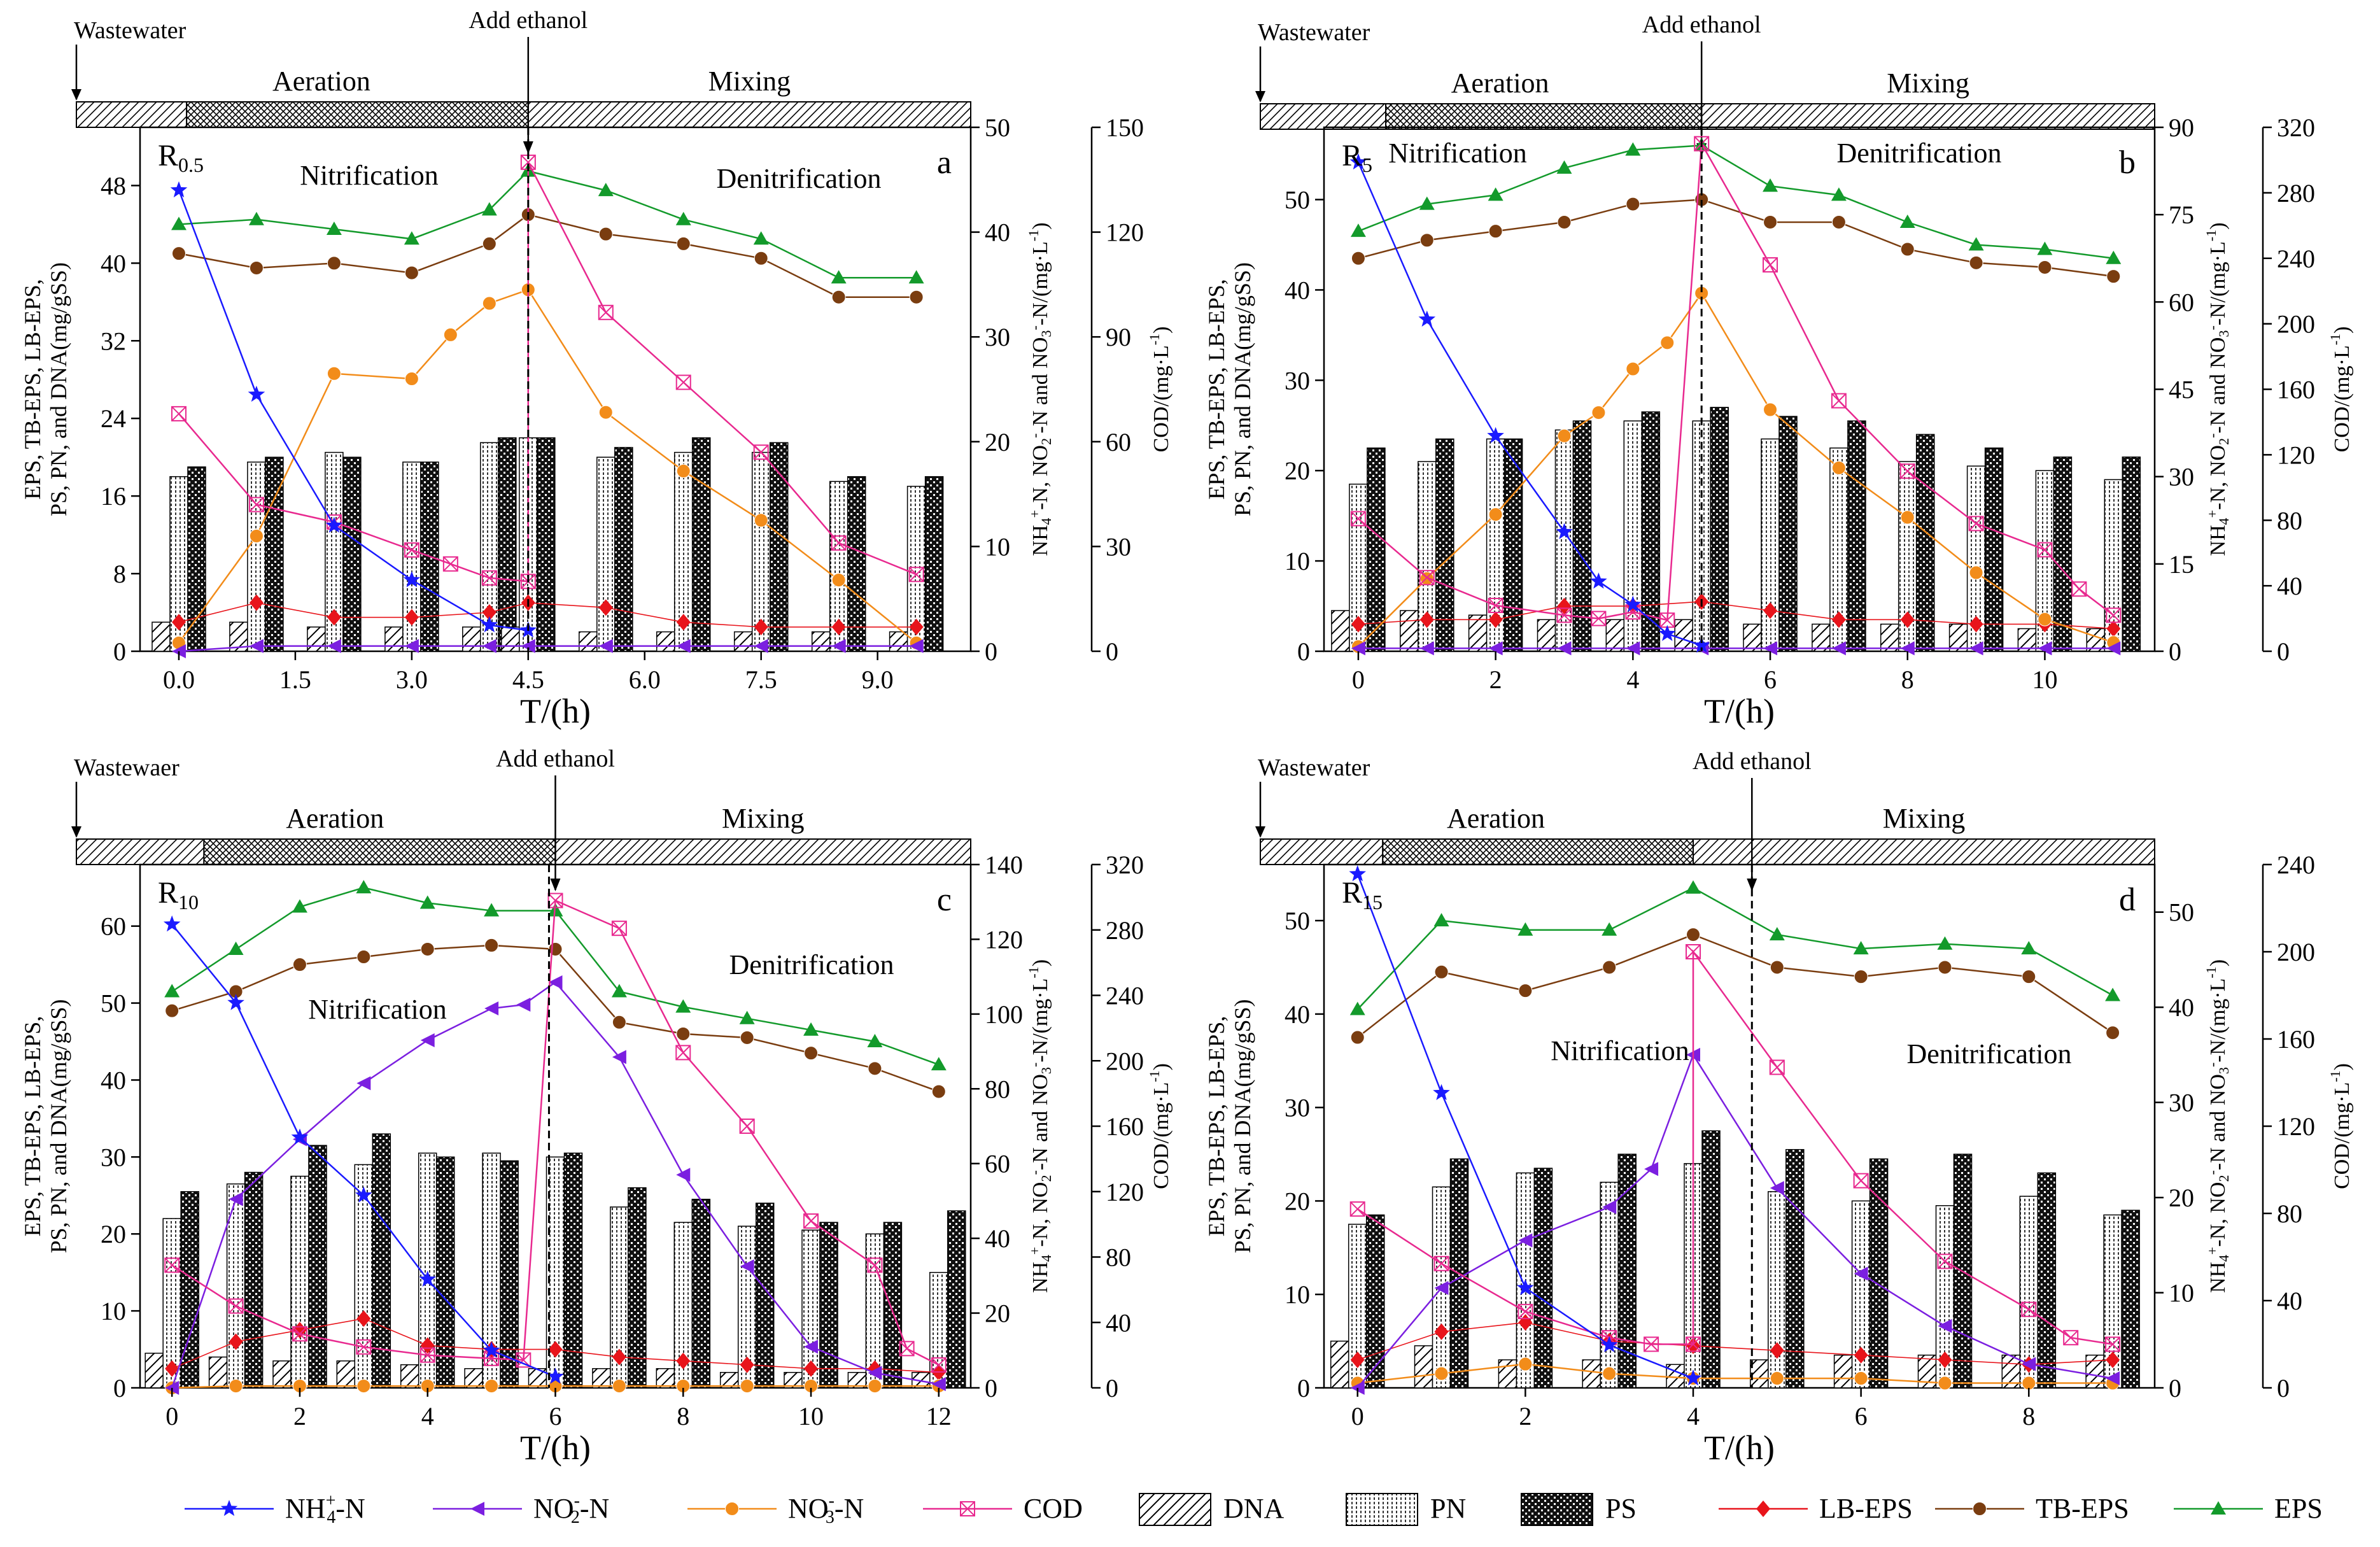 The width and height of the screenshot is (2380, 1547). What do you see at coordinates (2175, 1388) in the screenshot?
I see `y-mid-tick-label: 0` at bounding box center [2175, 1388].